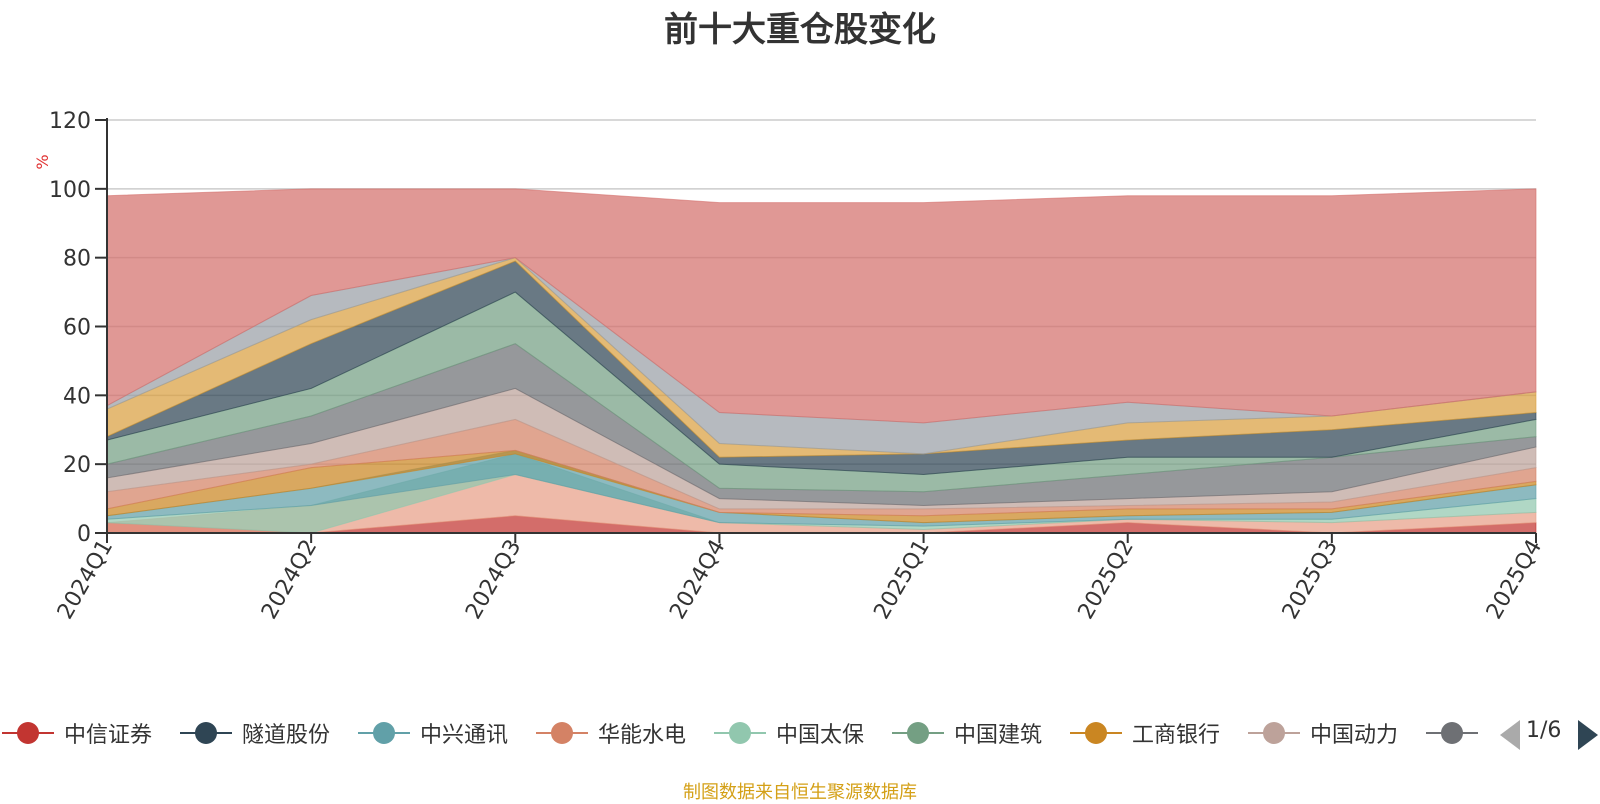 The height and width of the screenshot is (804, 1600). I want to click on legend-item: 隧道股份, so click(255, 733).